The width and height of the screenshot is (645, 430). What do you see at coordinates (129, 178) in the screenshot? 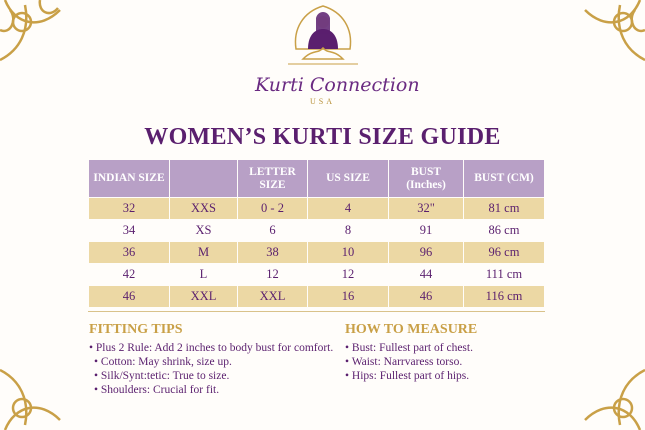
I see `column-header: INDIAN SIZE` at bounding box center [129, 178].